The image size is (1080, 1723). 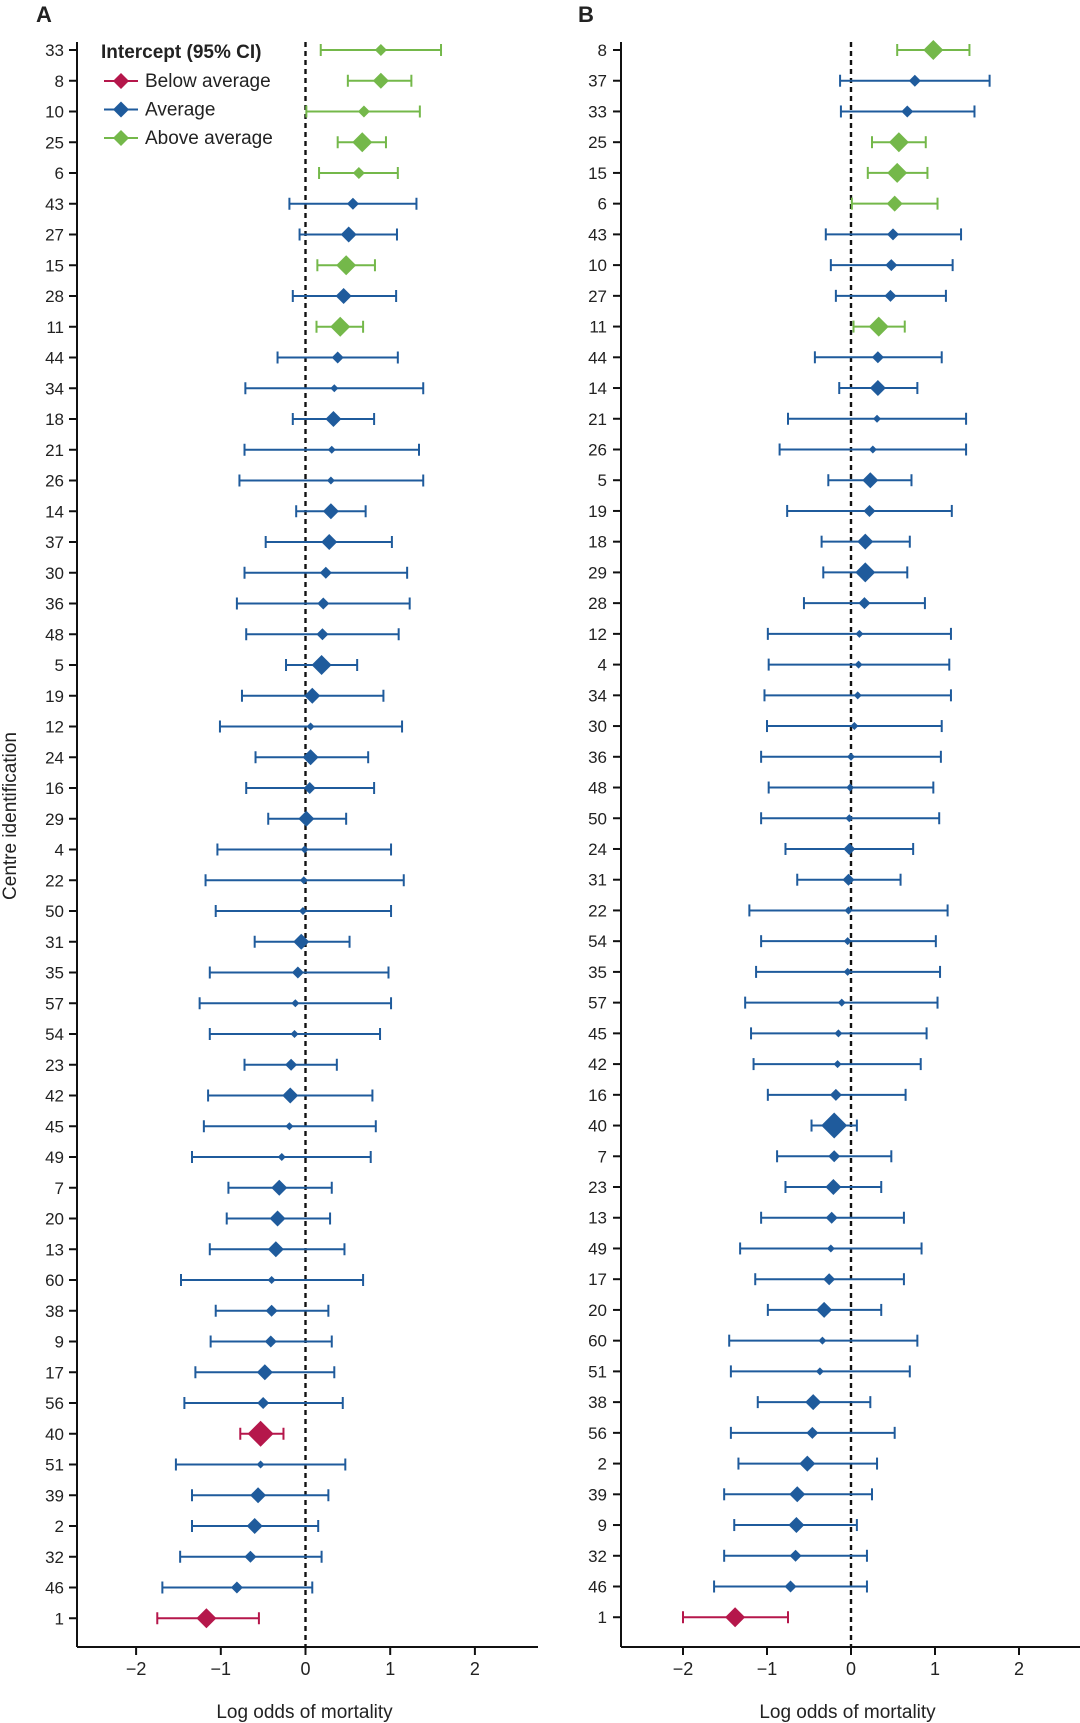 I want to click on centre-label: 6, so click(x=602, y=204).